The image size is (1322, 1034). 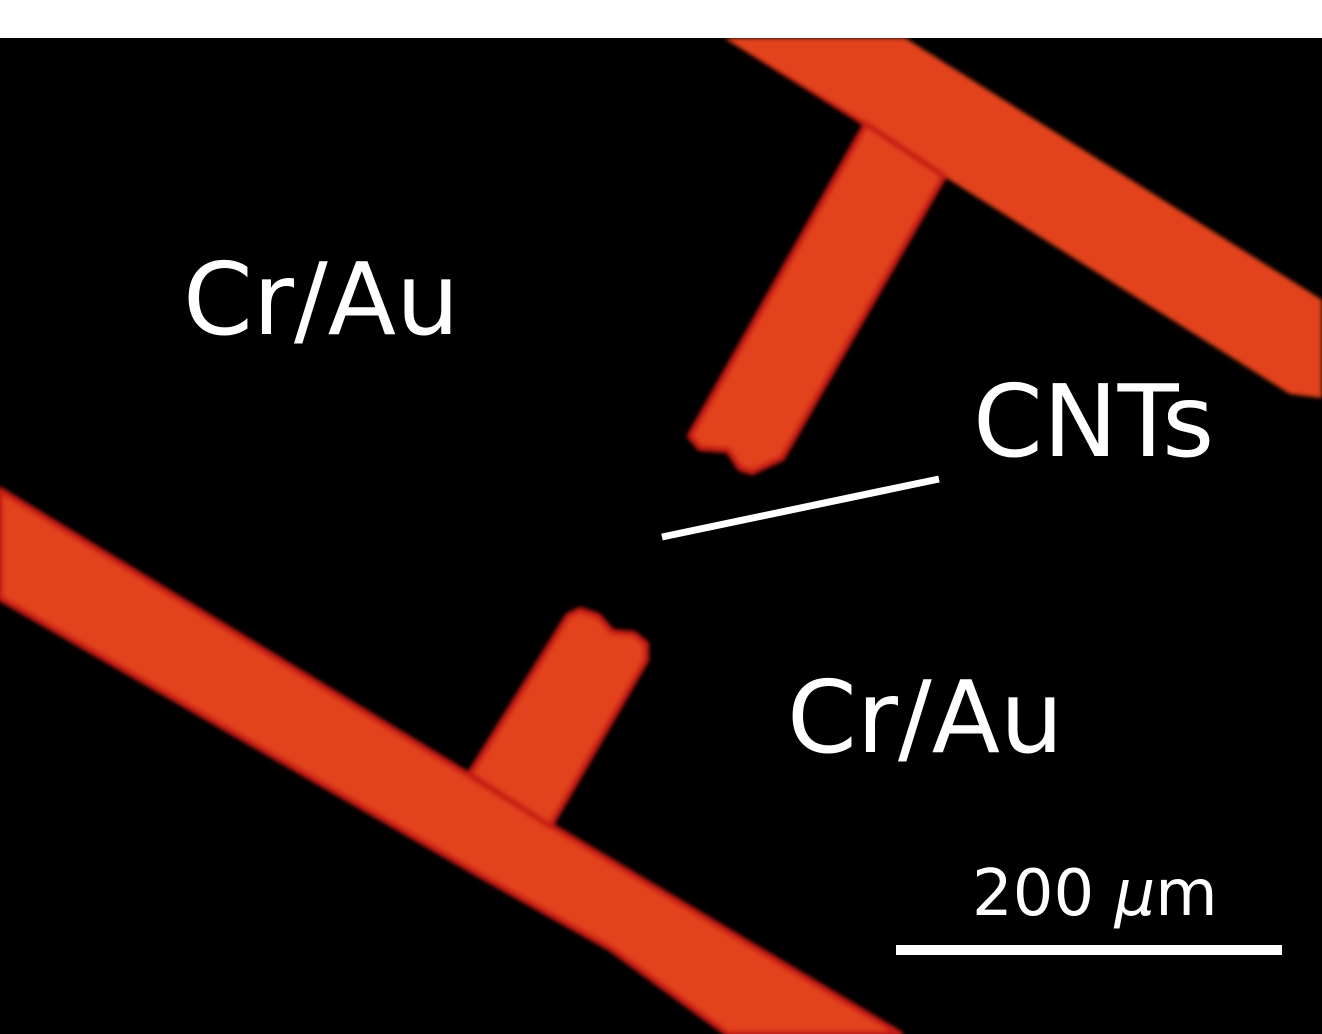 I want to click on bottom-electrode-finger, so click(x=558, y=718).